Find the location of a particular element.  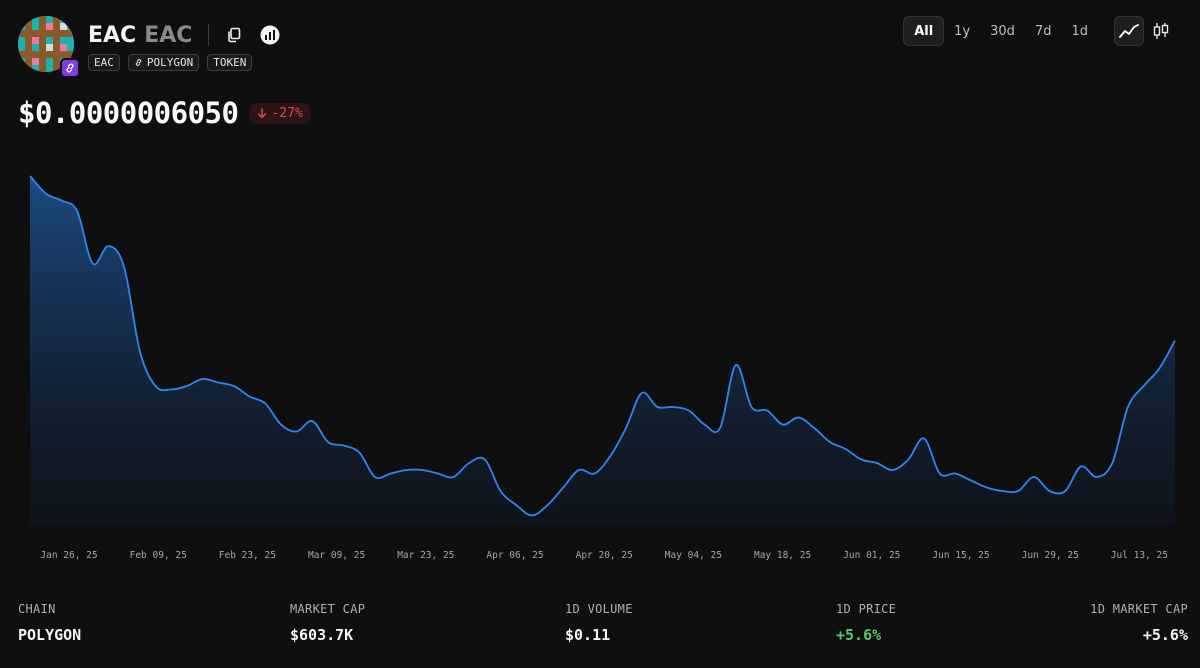

range-all: All is located at coordinates (924, 31).